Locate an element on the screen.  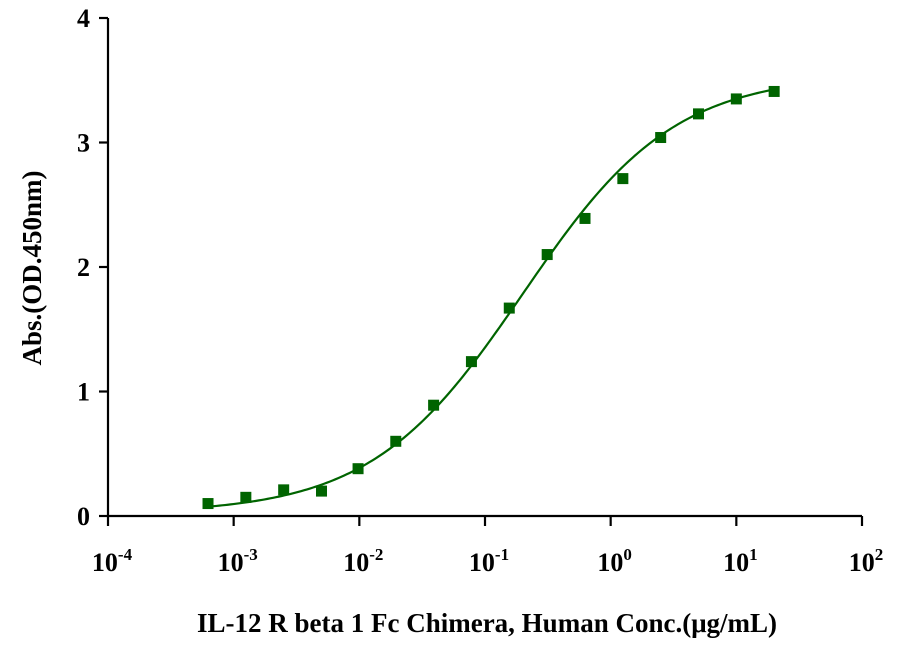
x-tick-label: 10² is located at coordinates (866, 561).